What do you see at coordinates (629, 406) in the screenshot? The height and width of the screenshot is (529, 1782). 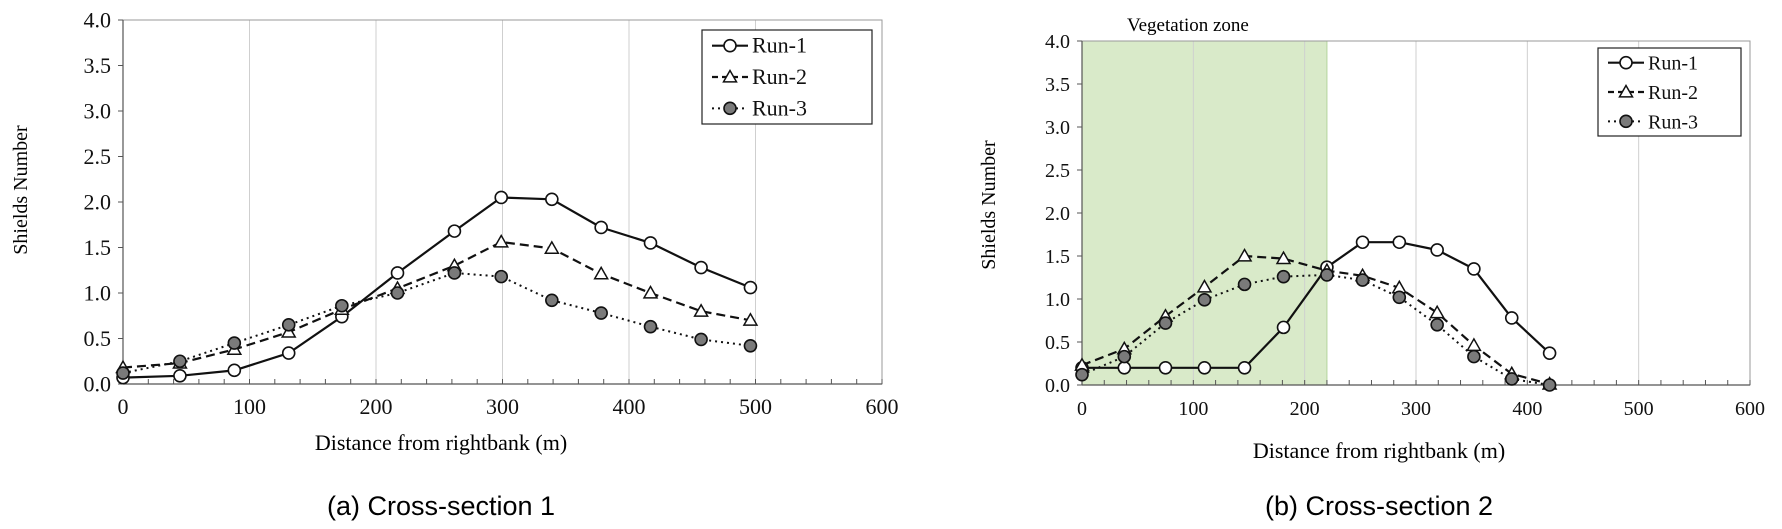 I see `x-tick-label: 400` at bounding box center [629, 406].